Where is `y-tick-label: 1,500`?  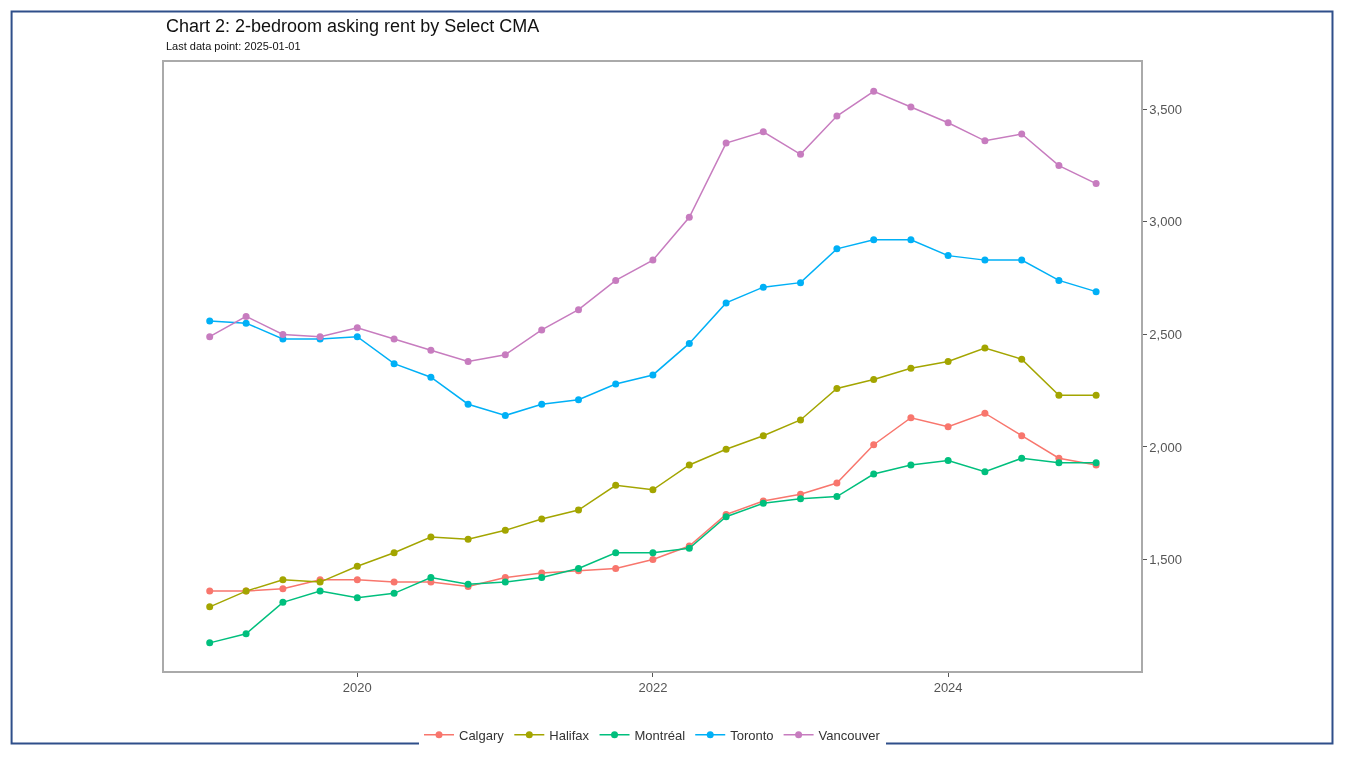 y-tick-label: 1,500 is located at coordinates (1165, 560).